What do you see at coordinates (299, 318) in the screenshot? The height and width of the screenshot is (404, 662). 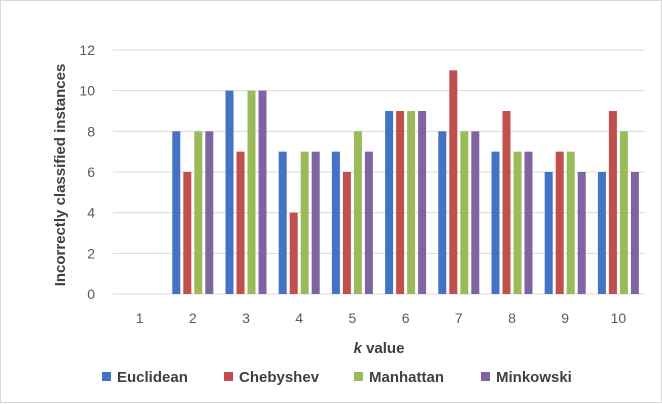 I see `x-tick-label: 4` at bounding box center [299, 318].